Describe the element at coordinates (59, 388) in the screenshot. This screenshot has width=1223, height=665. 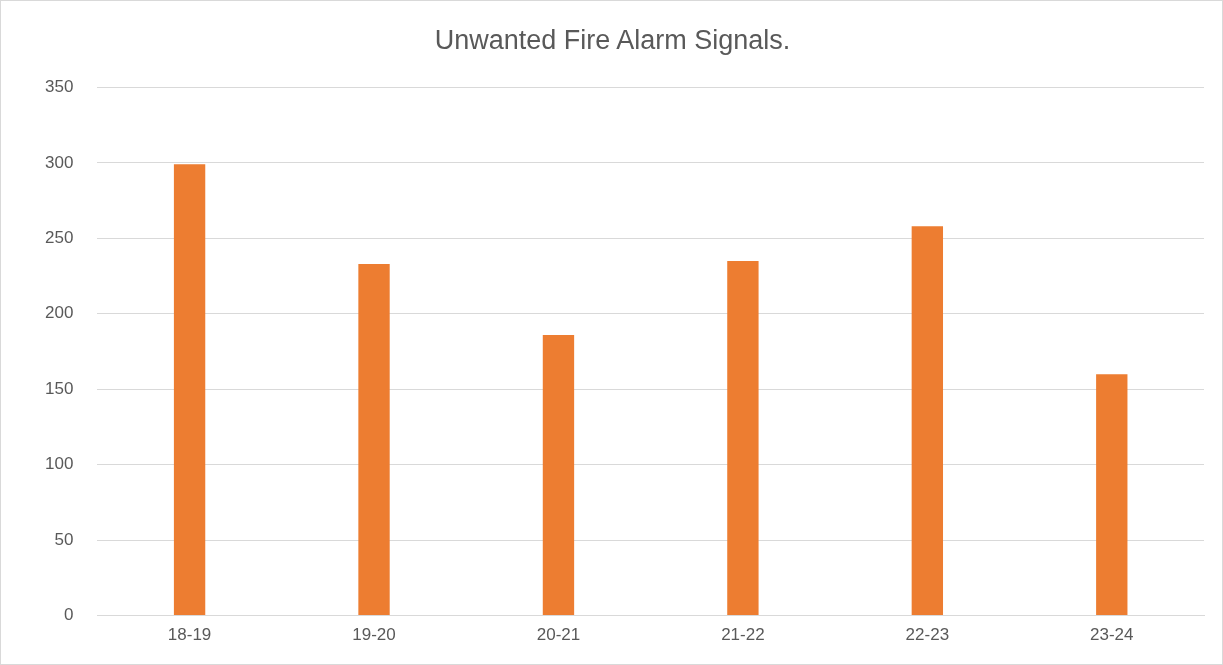
I see `y-tick-label: 150` at that location.